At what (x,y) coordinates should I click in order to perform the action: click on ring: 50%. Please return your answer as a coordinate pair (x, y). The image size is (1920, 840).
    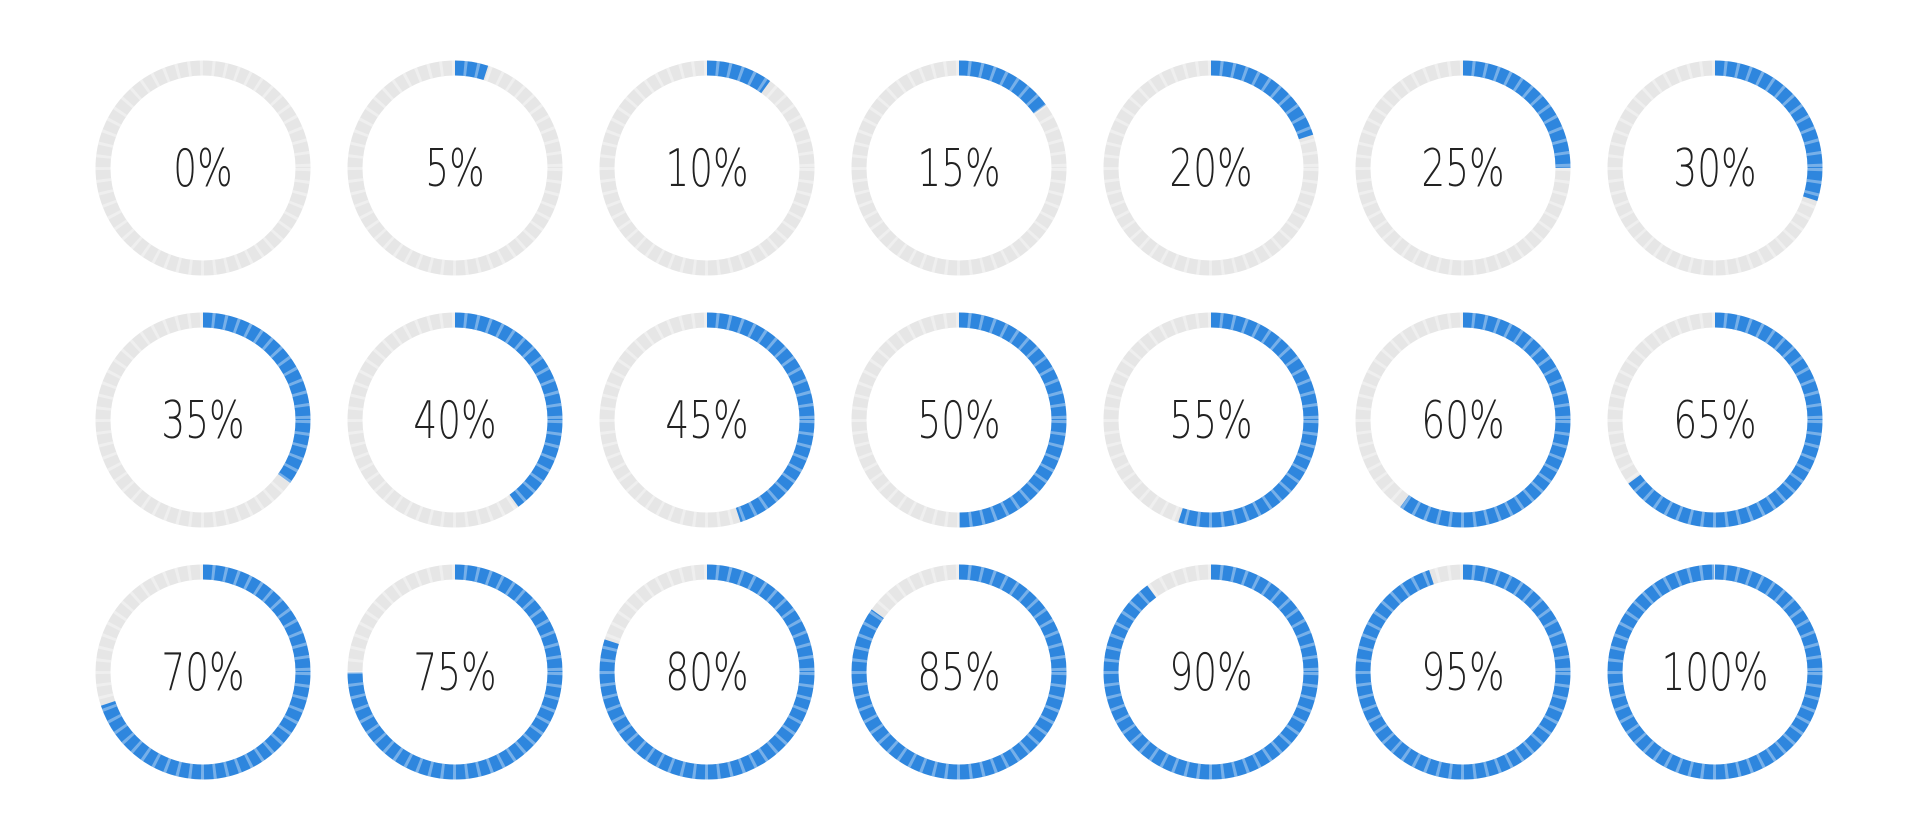
    Looking at the image, I should click on (959, 420).